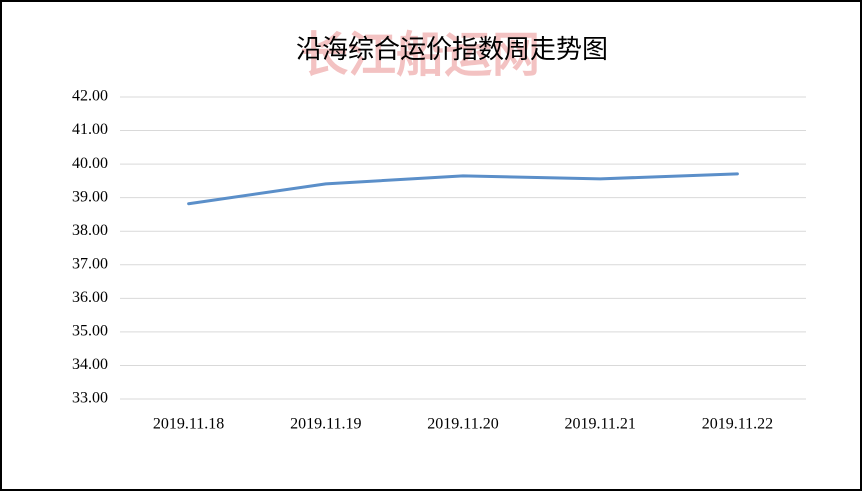 The height and width of the screenshot is (493, 864). I want to click on x-tick-label: 2019.11.22, so click(737, 424).